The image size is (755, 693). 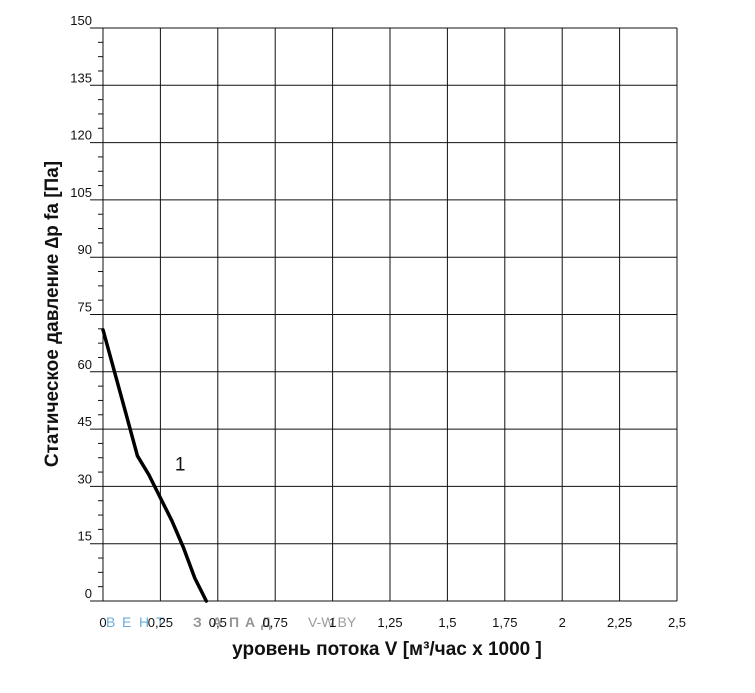 I want to click on x-tick-label: 0,25, so click(x=160, y=622).